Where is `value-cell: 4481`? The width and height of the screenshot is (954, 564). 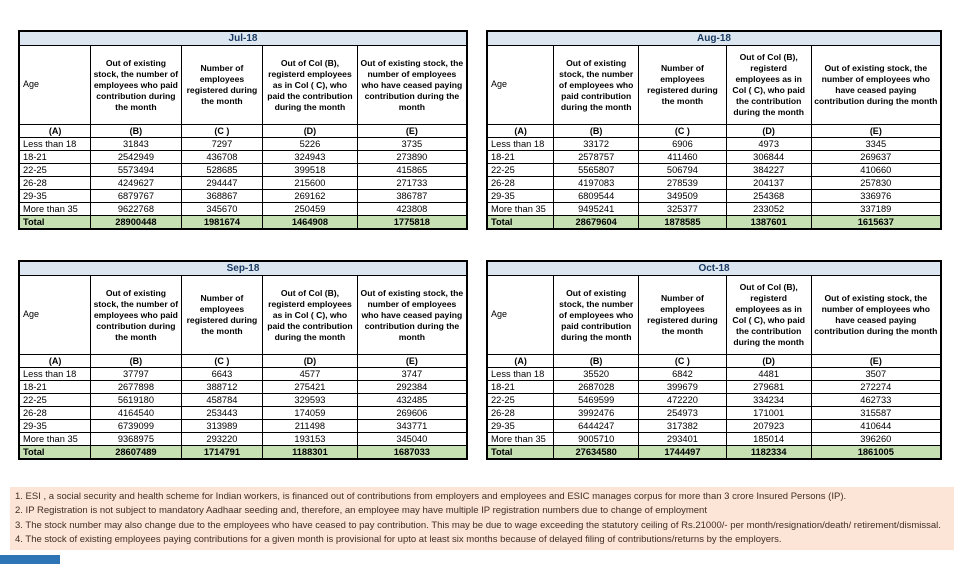
value-cell: 4481 is located at coordinates (768, 374).